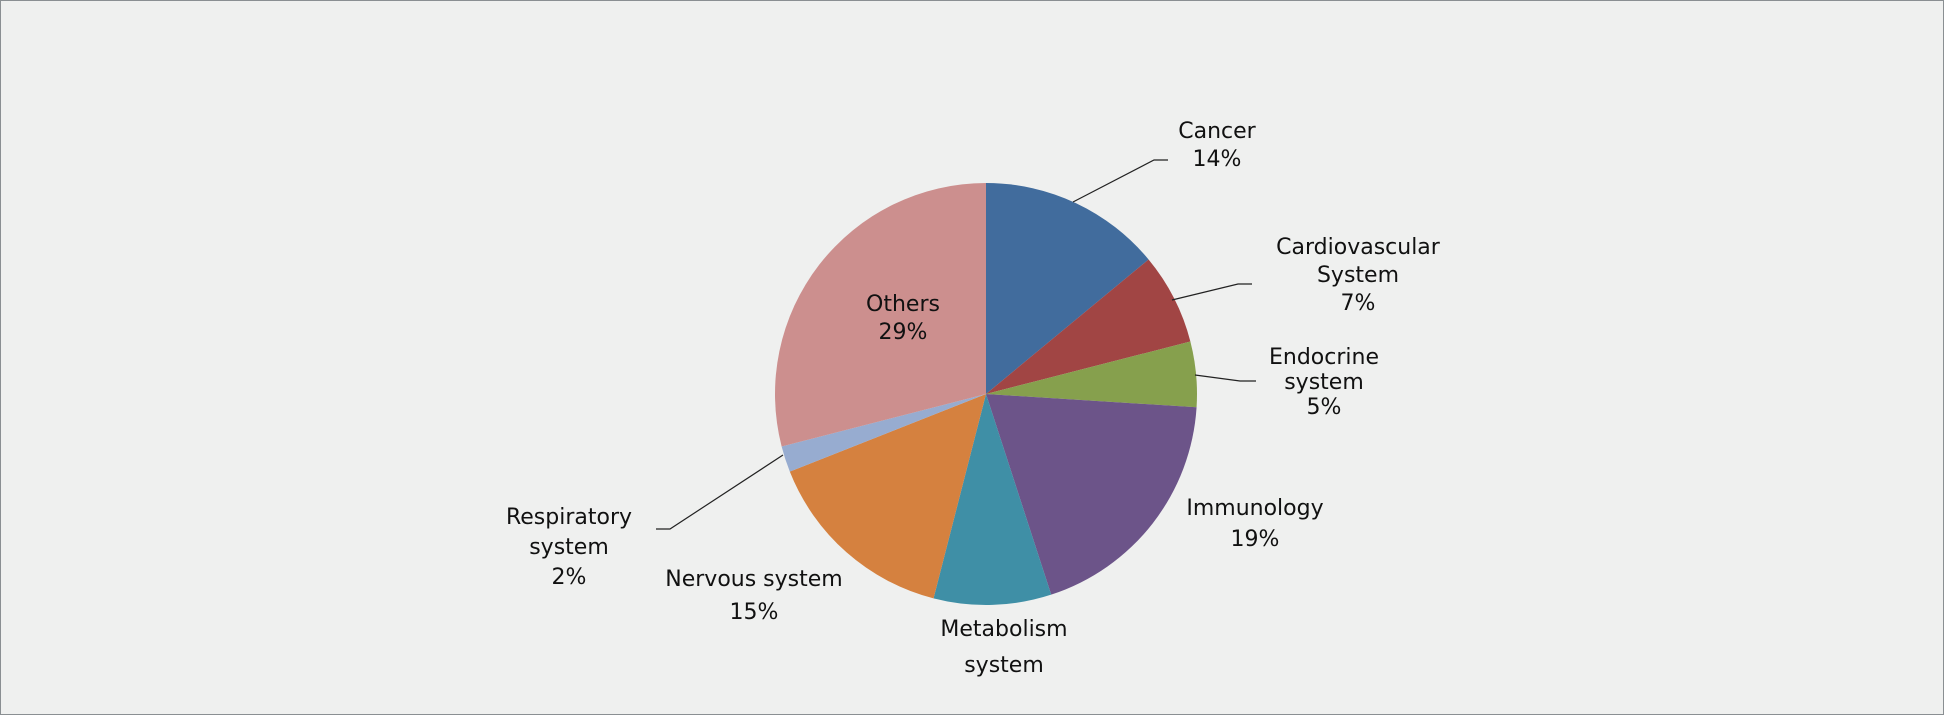 This screenshot has width=1944, height=715. Describe the element at coordinates (569, 547) in the screenshot. I see `label-respiratory-system: Respiratory system 2%` at that location.